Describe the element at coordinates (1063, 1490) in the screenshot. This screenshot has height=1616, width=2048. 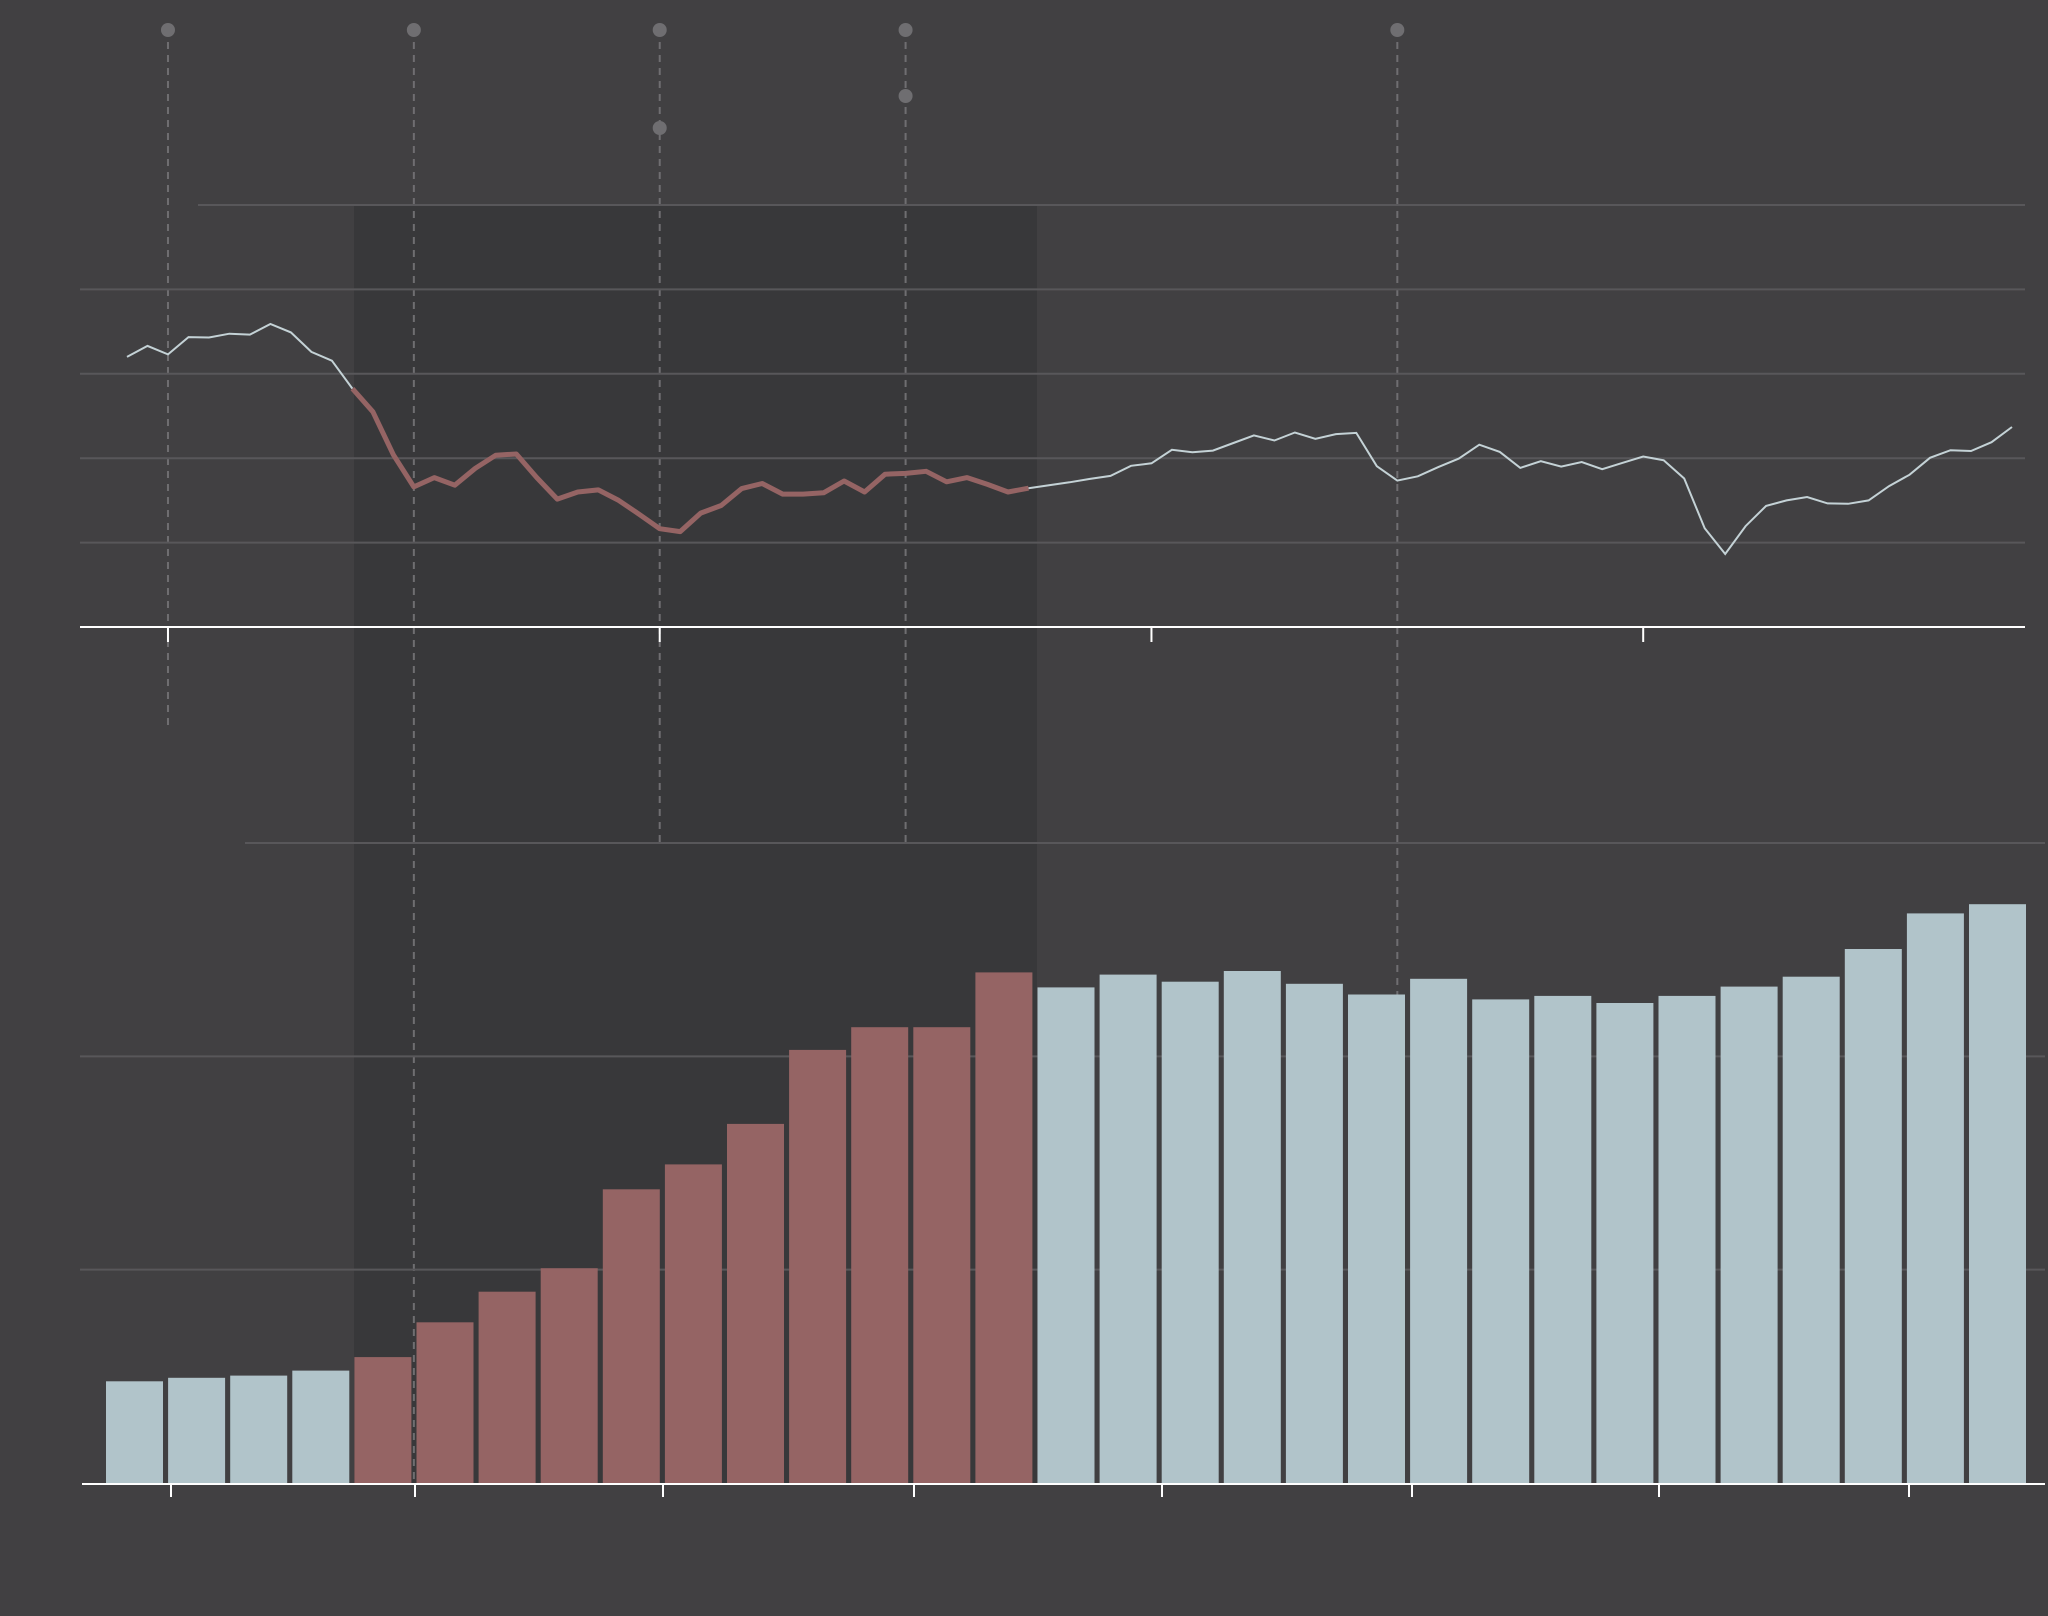
I see `bar-chart-x-axis` at that location.